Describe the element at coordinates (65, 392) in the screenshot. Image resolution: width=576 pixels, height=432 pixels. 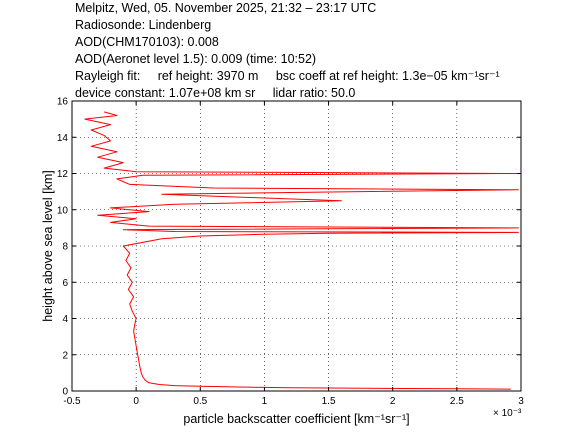
I see `y-tick-label: 0` at that location.